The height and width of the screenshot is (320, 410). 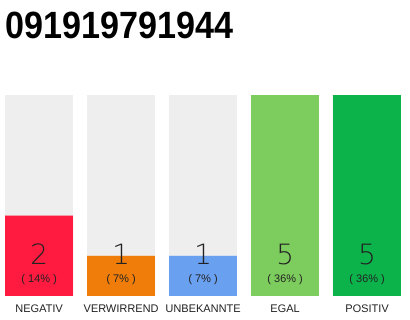 I want to click on x-tick-label: EGAL, so click(x=285, y=309).